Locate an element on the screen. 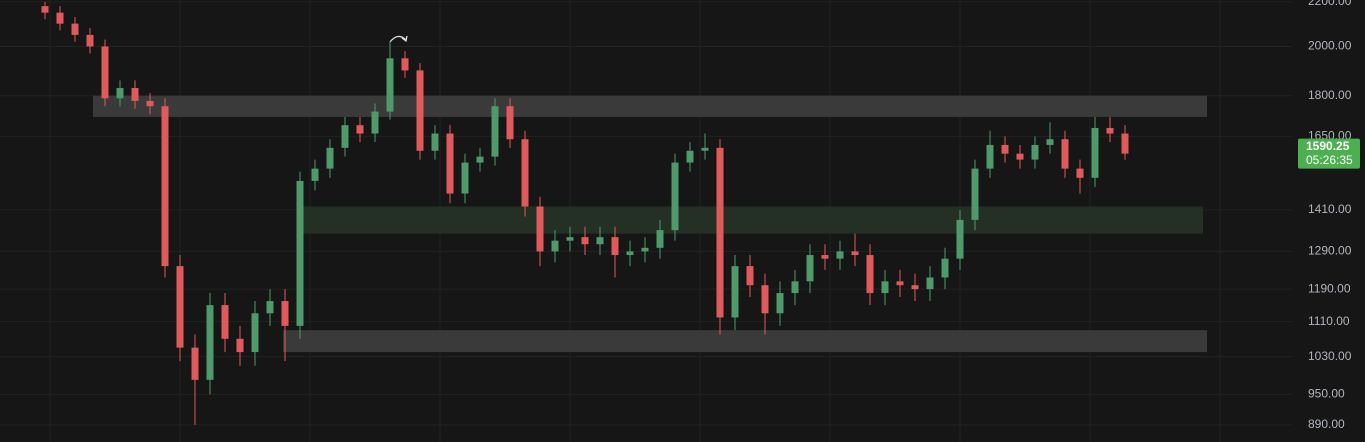 The width and height of the screenshot is (1365, 442). y-tick-label: 950.00 is located at coordinates (1326, 394).